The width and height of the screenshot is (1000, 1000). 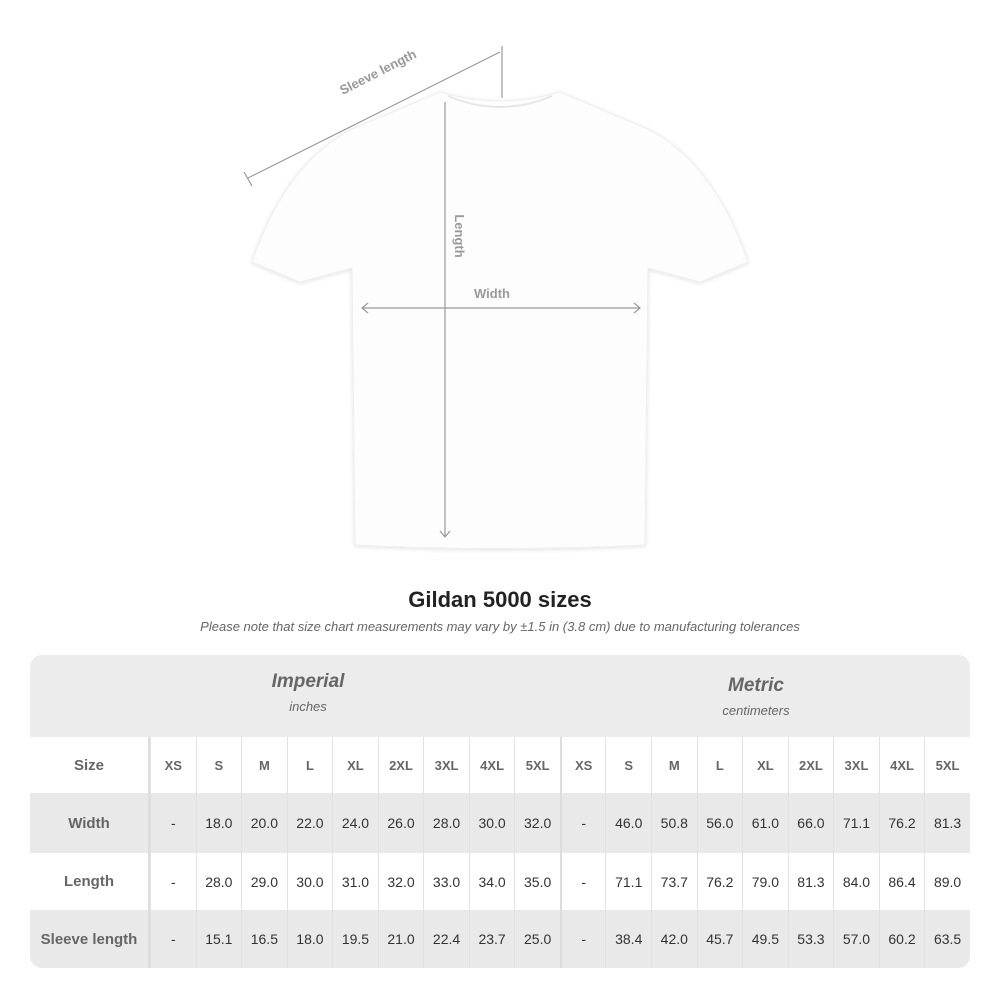 What do you see at coordinates (756, 710) in the screenshot?
I see `metric-unit: centimeters` at bounding box center [756, 710].